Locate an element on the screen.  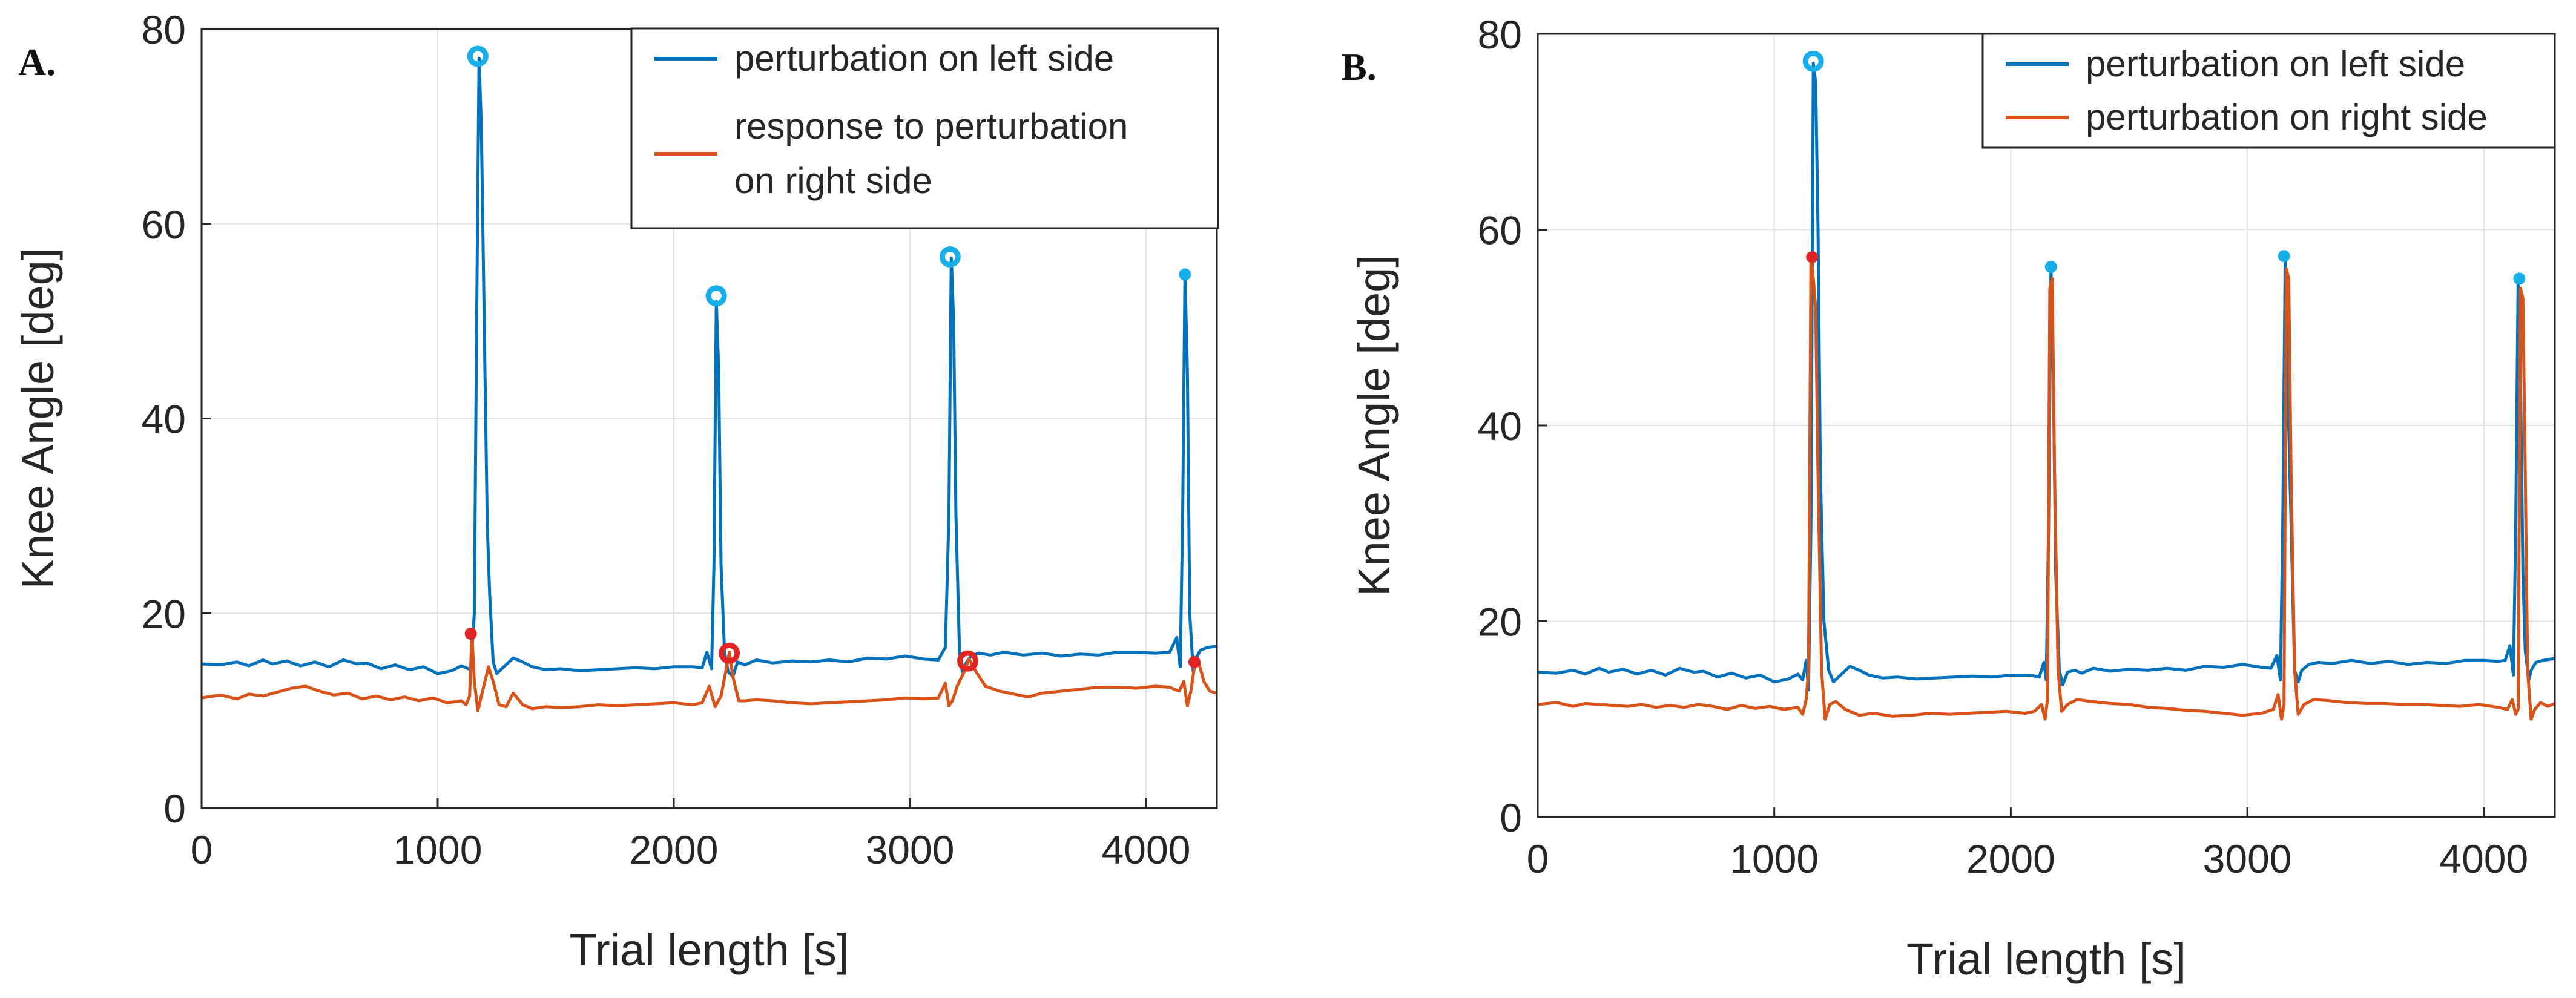
panel-b-legend-label: perturbation on right side is located at coordinates (2287, 117).